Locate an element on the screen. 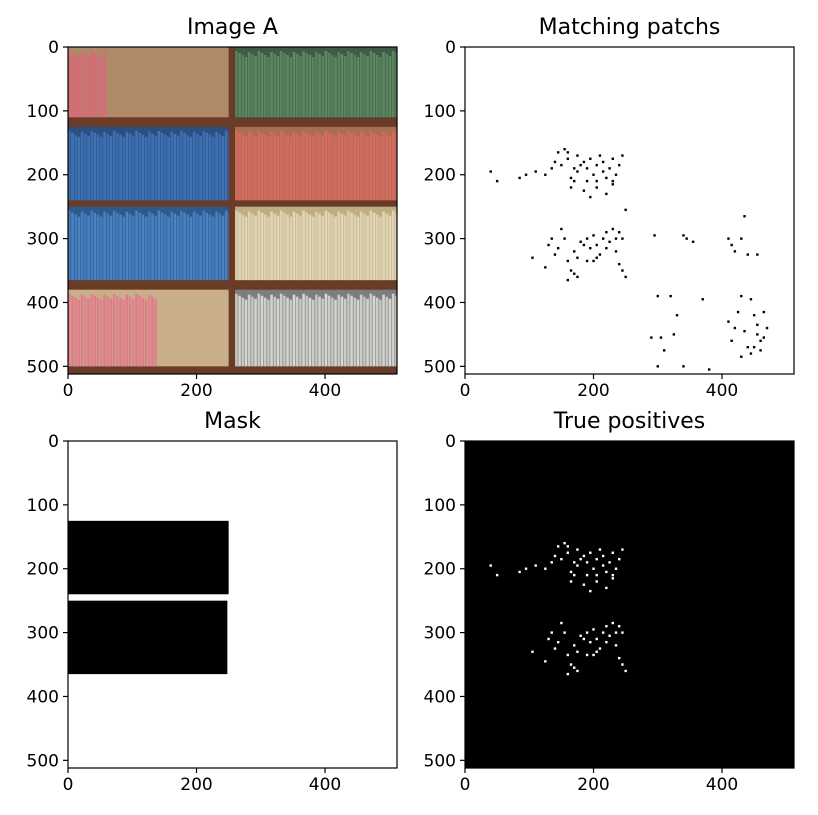 Image resolution: width=818 pixels, height=815 pixels. image-a-xtick-label: 0 is located at coordinates (68, 391).